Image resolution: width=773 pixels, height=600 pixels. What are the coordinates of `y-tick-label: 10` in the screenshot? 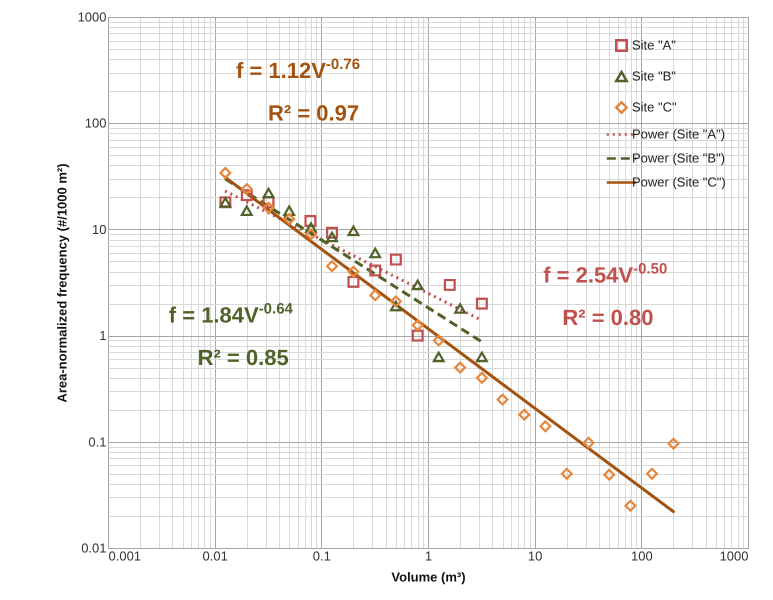 It's located at (99, 229).